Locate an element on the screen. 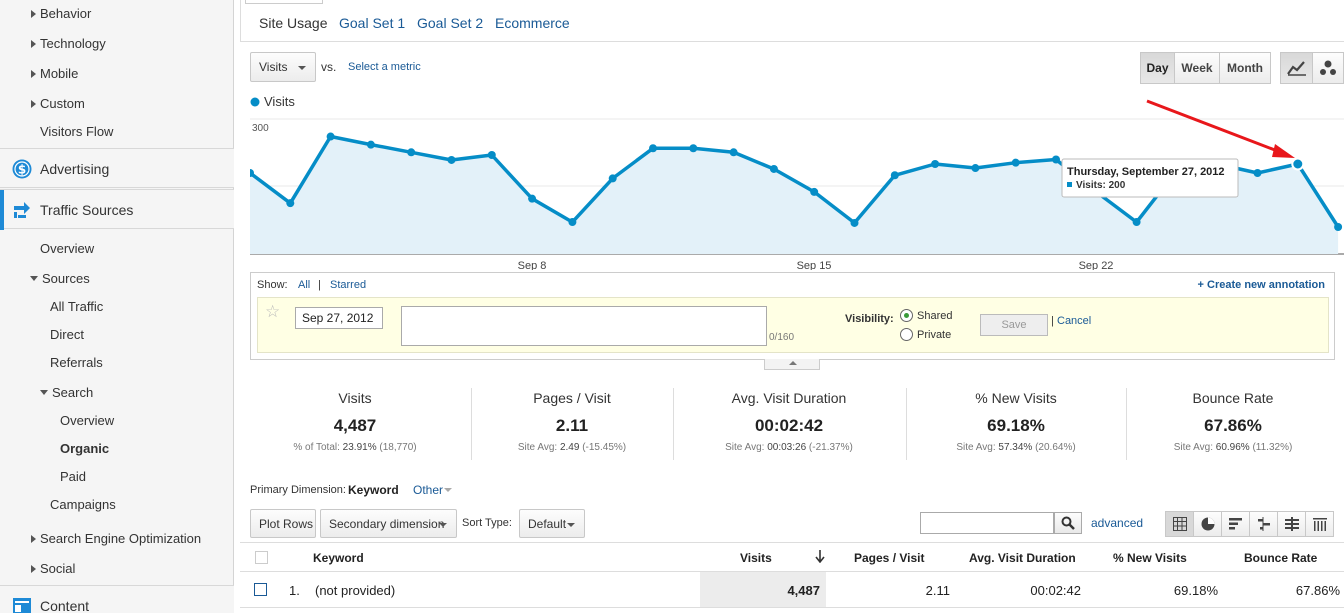 The height and width of the screenshot is (613, 1344). select-all-checkbox is located at coordinates (261, 557).